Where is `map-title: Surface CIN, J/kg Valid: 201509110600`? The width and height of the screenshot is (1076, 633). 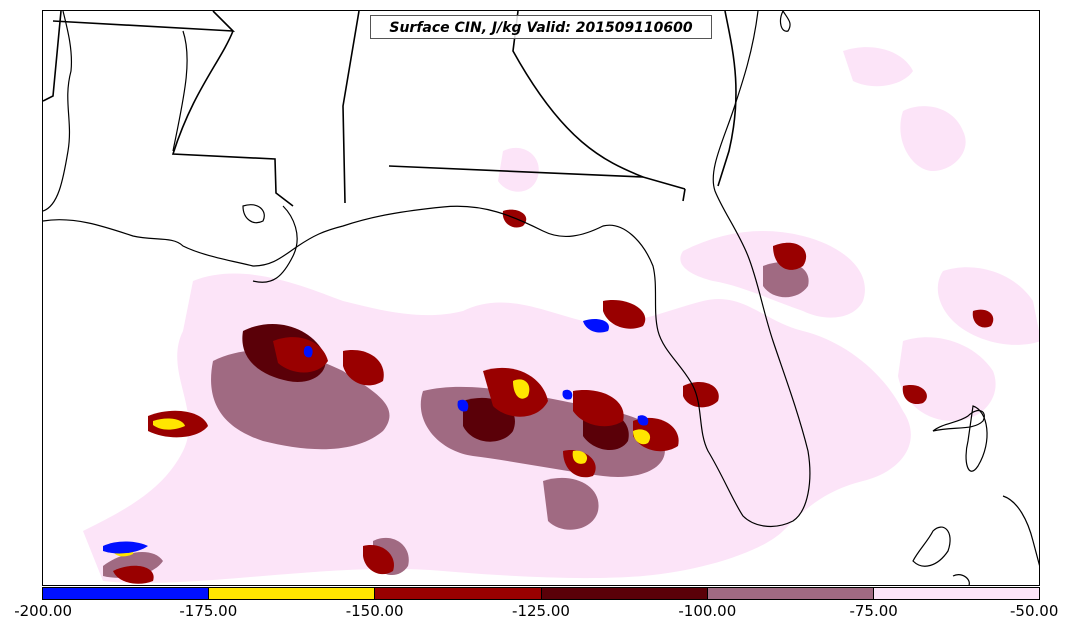 map-title: Surface CIN, J/kg Valid: 201509110600 is located at coordinates (541, 27).